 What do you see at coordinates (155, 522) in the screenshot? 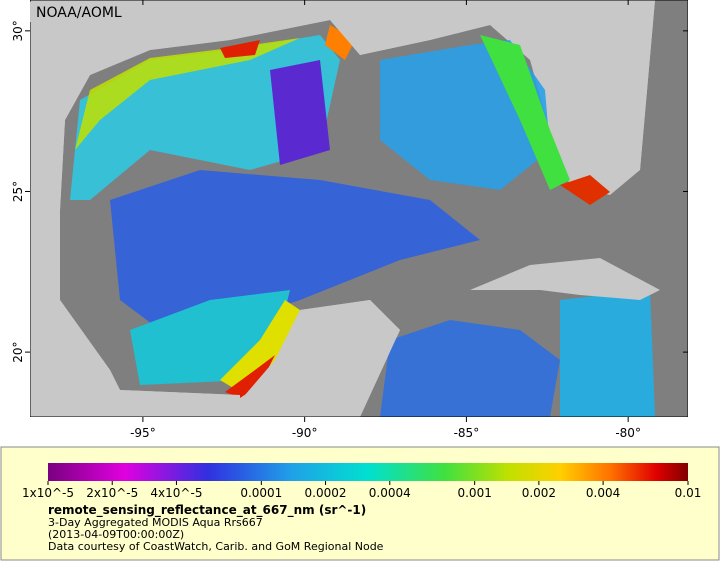
I see `legend-description: 3-Day Aggregated MODIS Aqua Rrs667` at bounding box center [155, 522].